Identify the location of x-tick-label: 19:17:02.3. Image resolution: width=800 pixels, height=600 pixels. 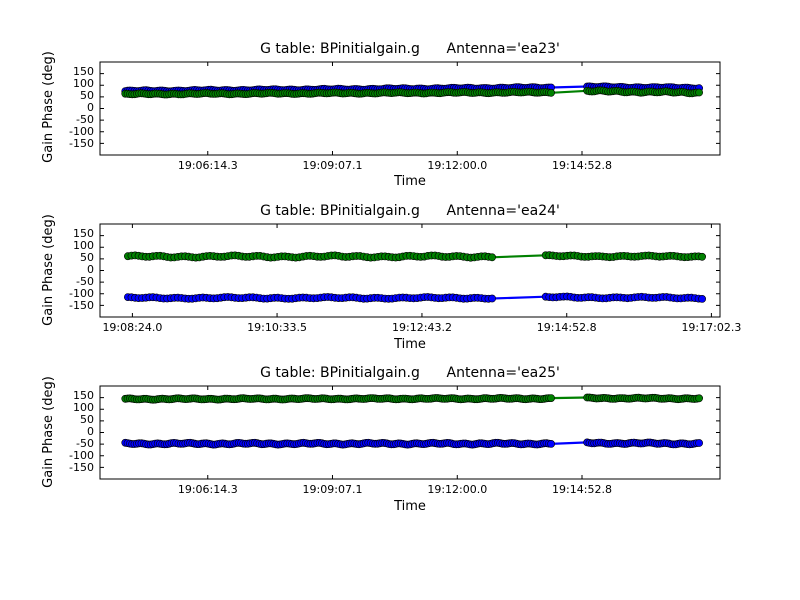
(711, 327).